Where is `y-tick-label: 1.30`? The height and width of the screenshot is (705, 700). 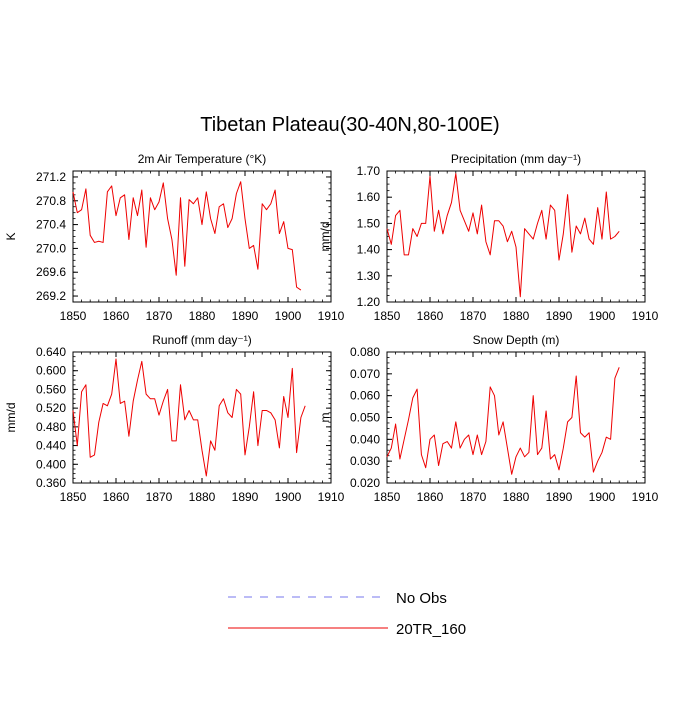 y-tick-label: 1.30 is located at coordinates (369, 276).